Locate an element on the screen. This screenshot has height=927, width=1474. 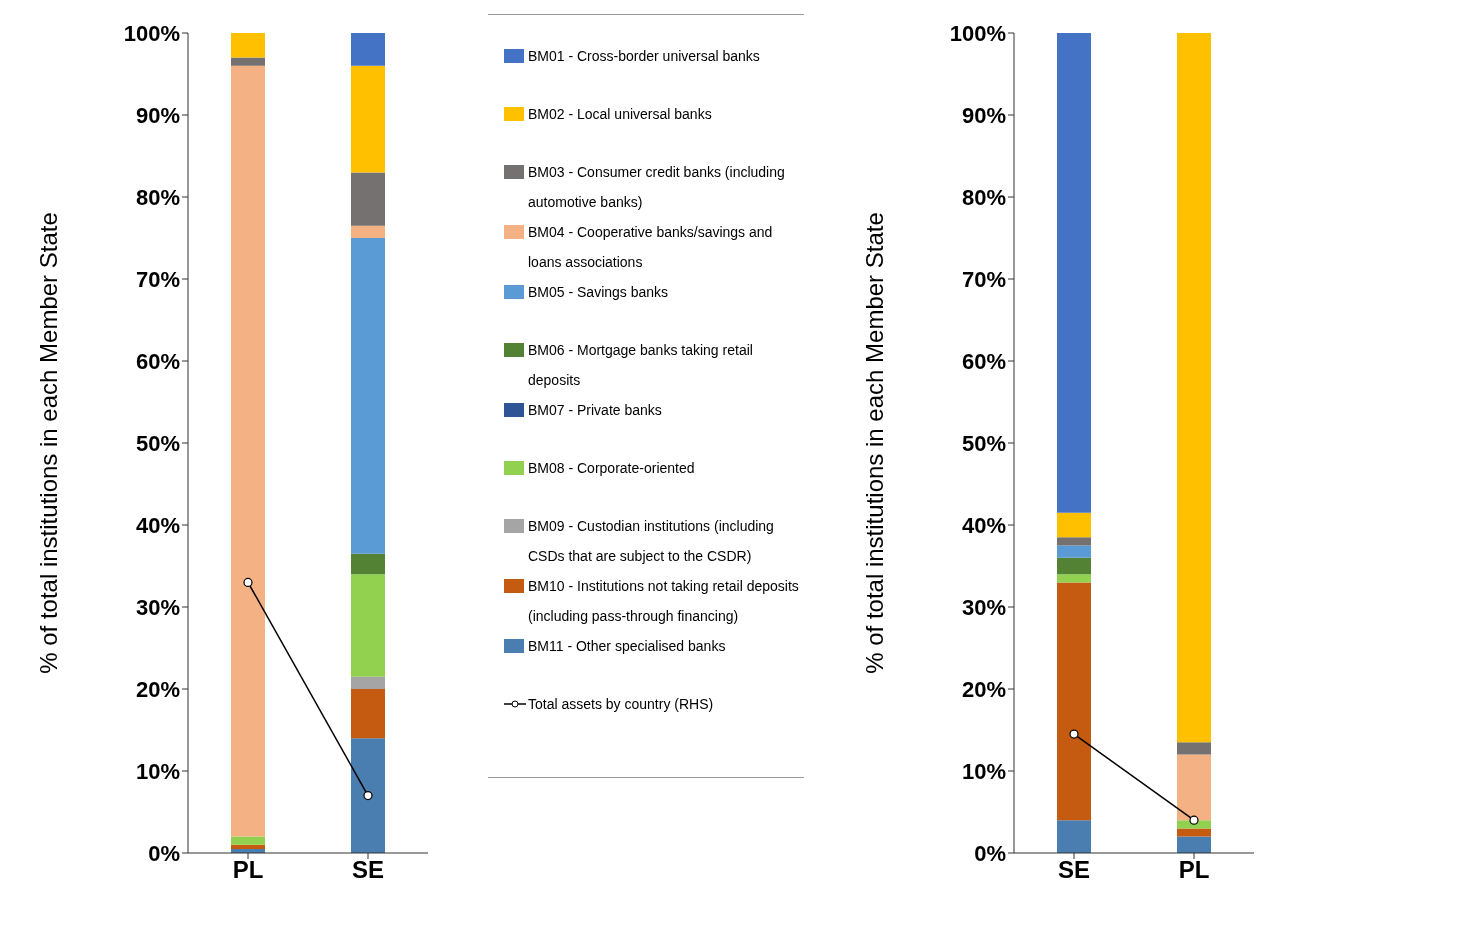
legend-label: BM03 - Consumer credit banks (including automotive banks) is located at coordinates (657, 187).